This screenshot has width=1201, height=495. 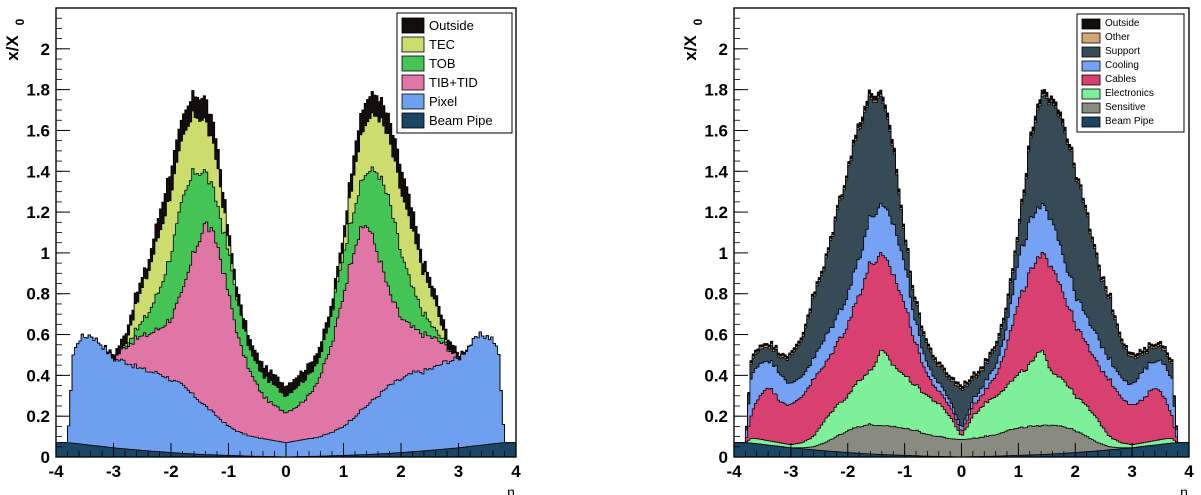 I want to click on legend-label-tob: TOB, so click(x=442, y=63).